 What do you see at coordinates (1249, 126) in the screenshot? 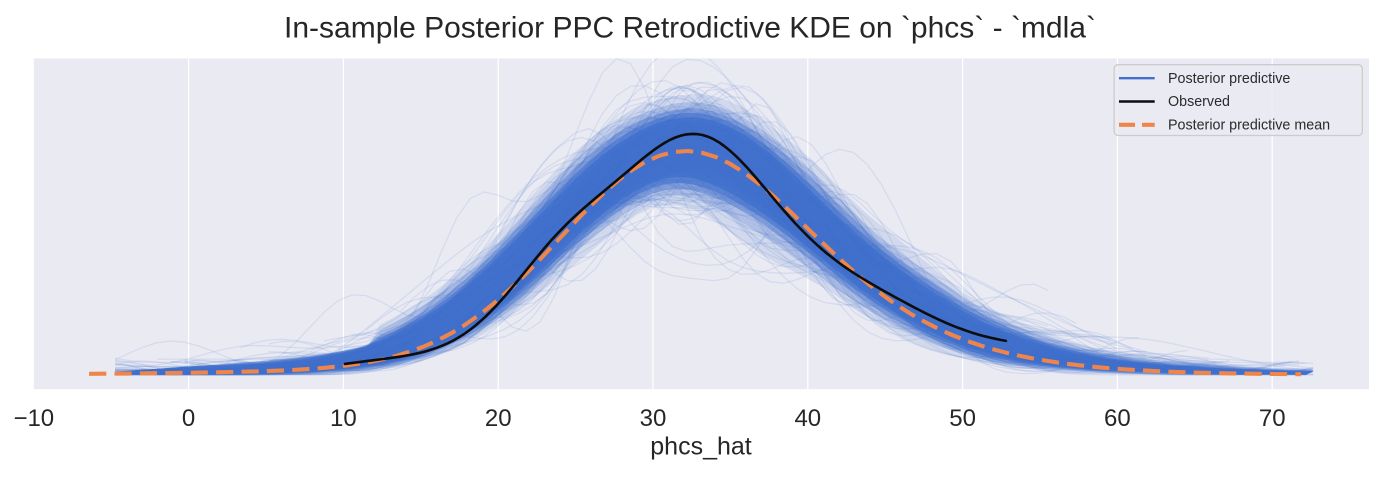
I see `svg-text: Posterior predictive mean` at bounding box center [1249, 126].